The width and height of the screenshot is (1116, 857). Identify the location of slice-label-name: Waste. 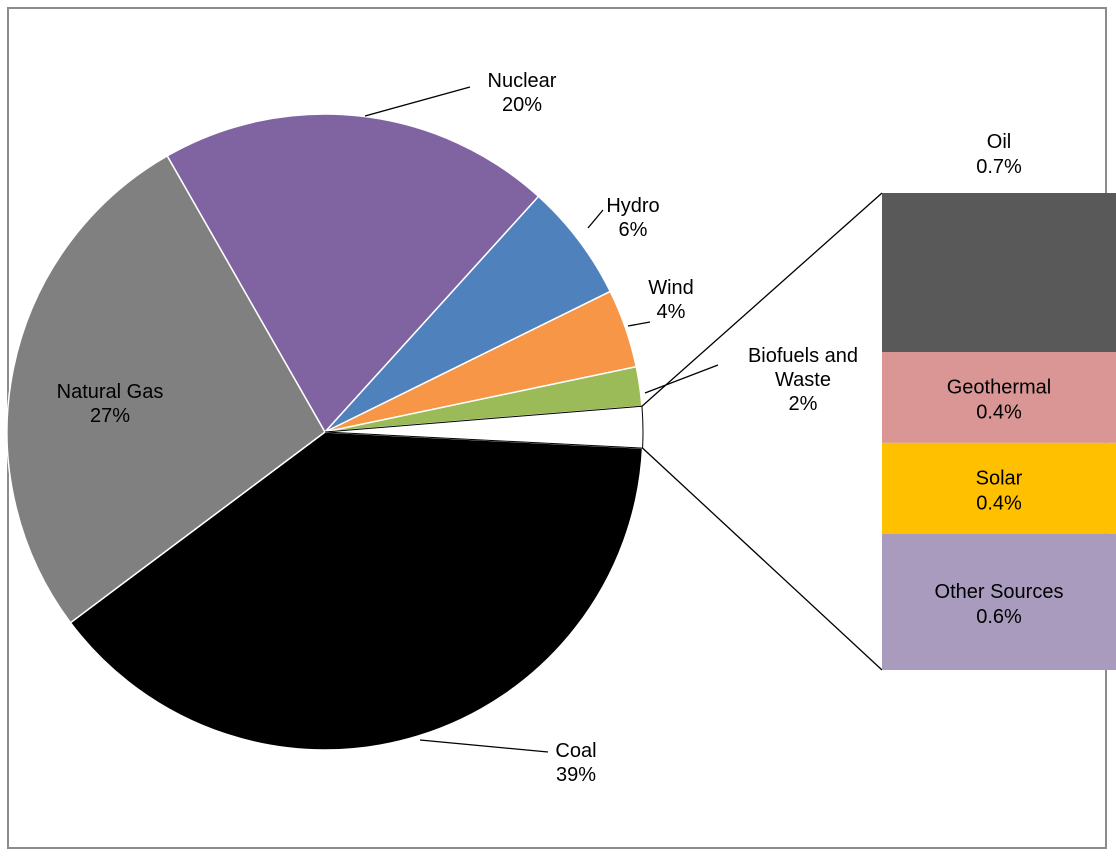
(803, 380).